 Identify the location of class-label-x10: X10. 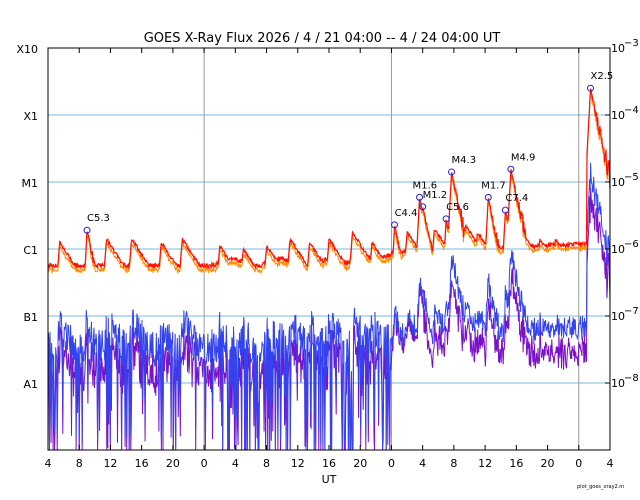
(27, 49).